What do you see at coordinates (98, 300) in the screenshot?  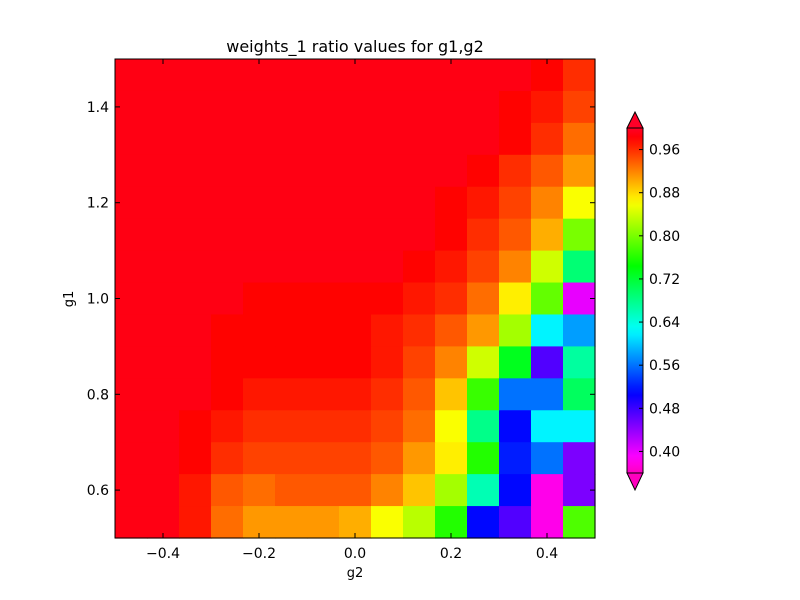 I see `y-tick-label: 1.0` at bounding box center [98, 300].